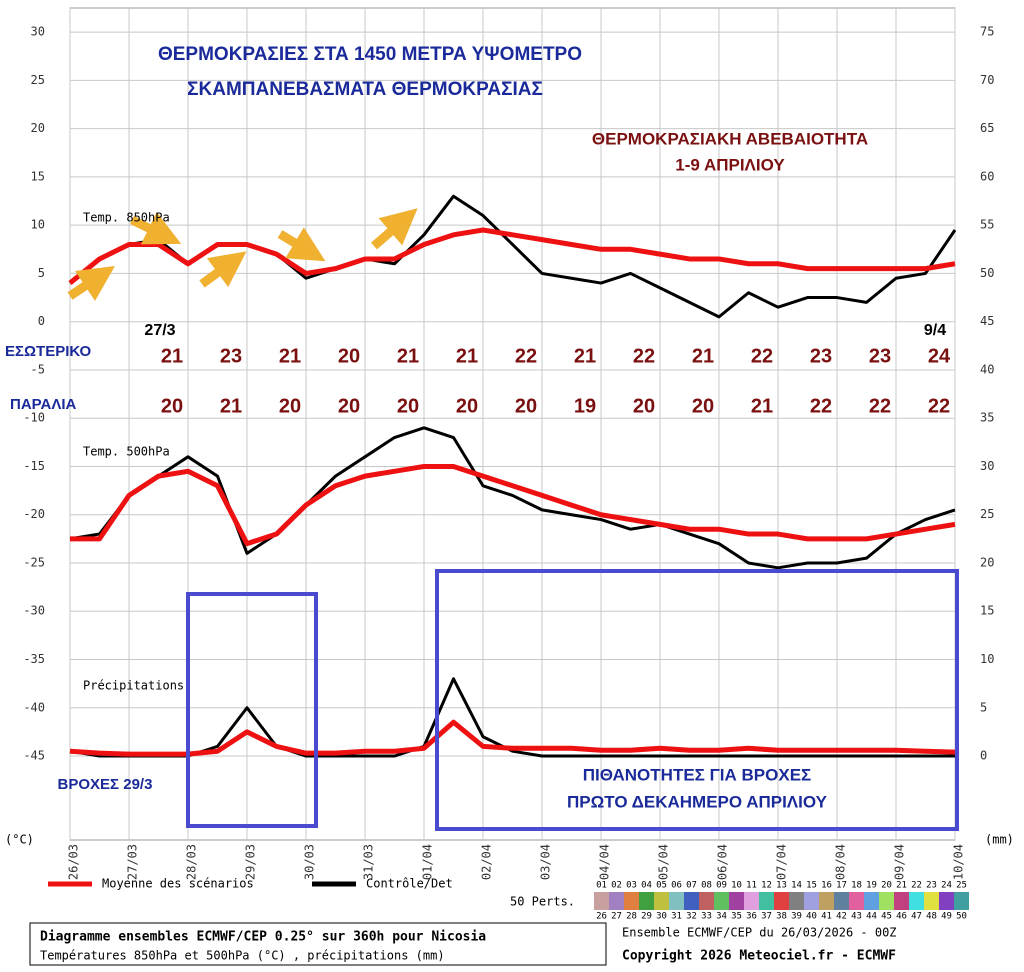 The height and width of the screenshot is (972, 1024). I want to click on panel-label: Temp. 500hPa, so click(126, 452).